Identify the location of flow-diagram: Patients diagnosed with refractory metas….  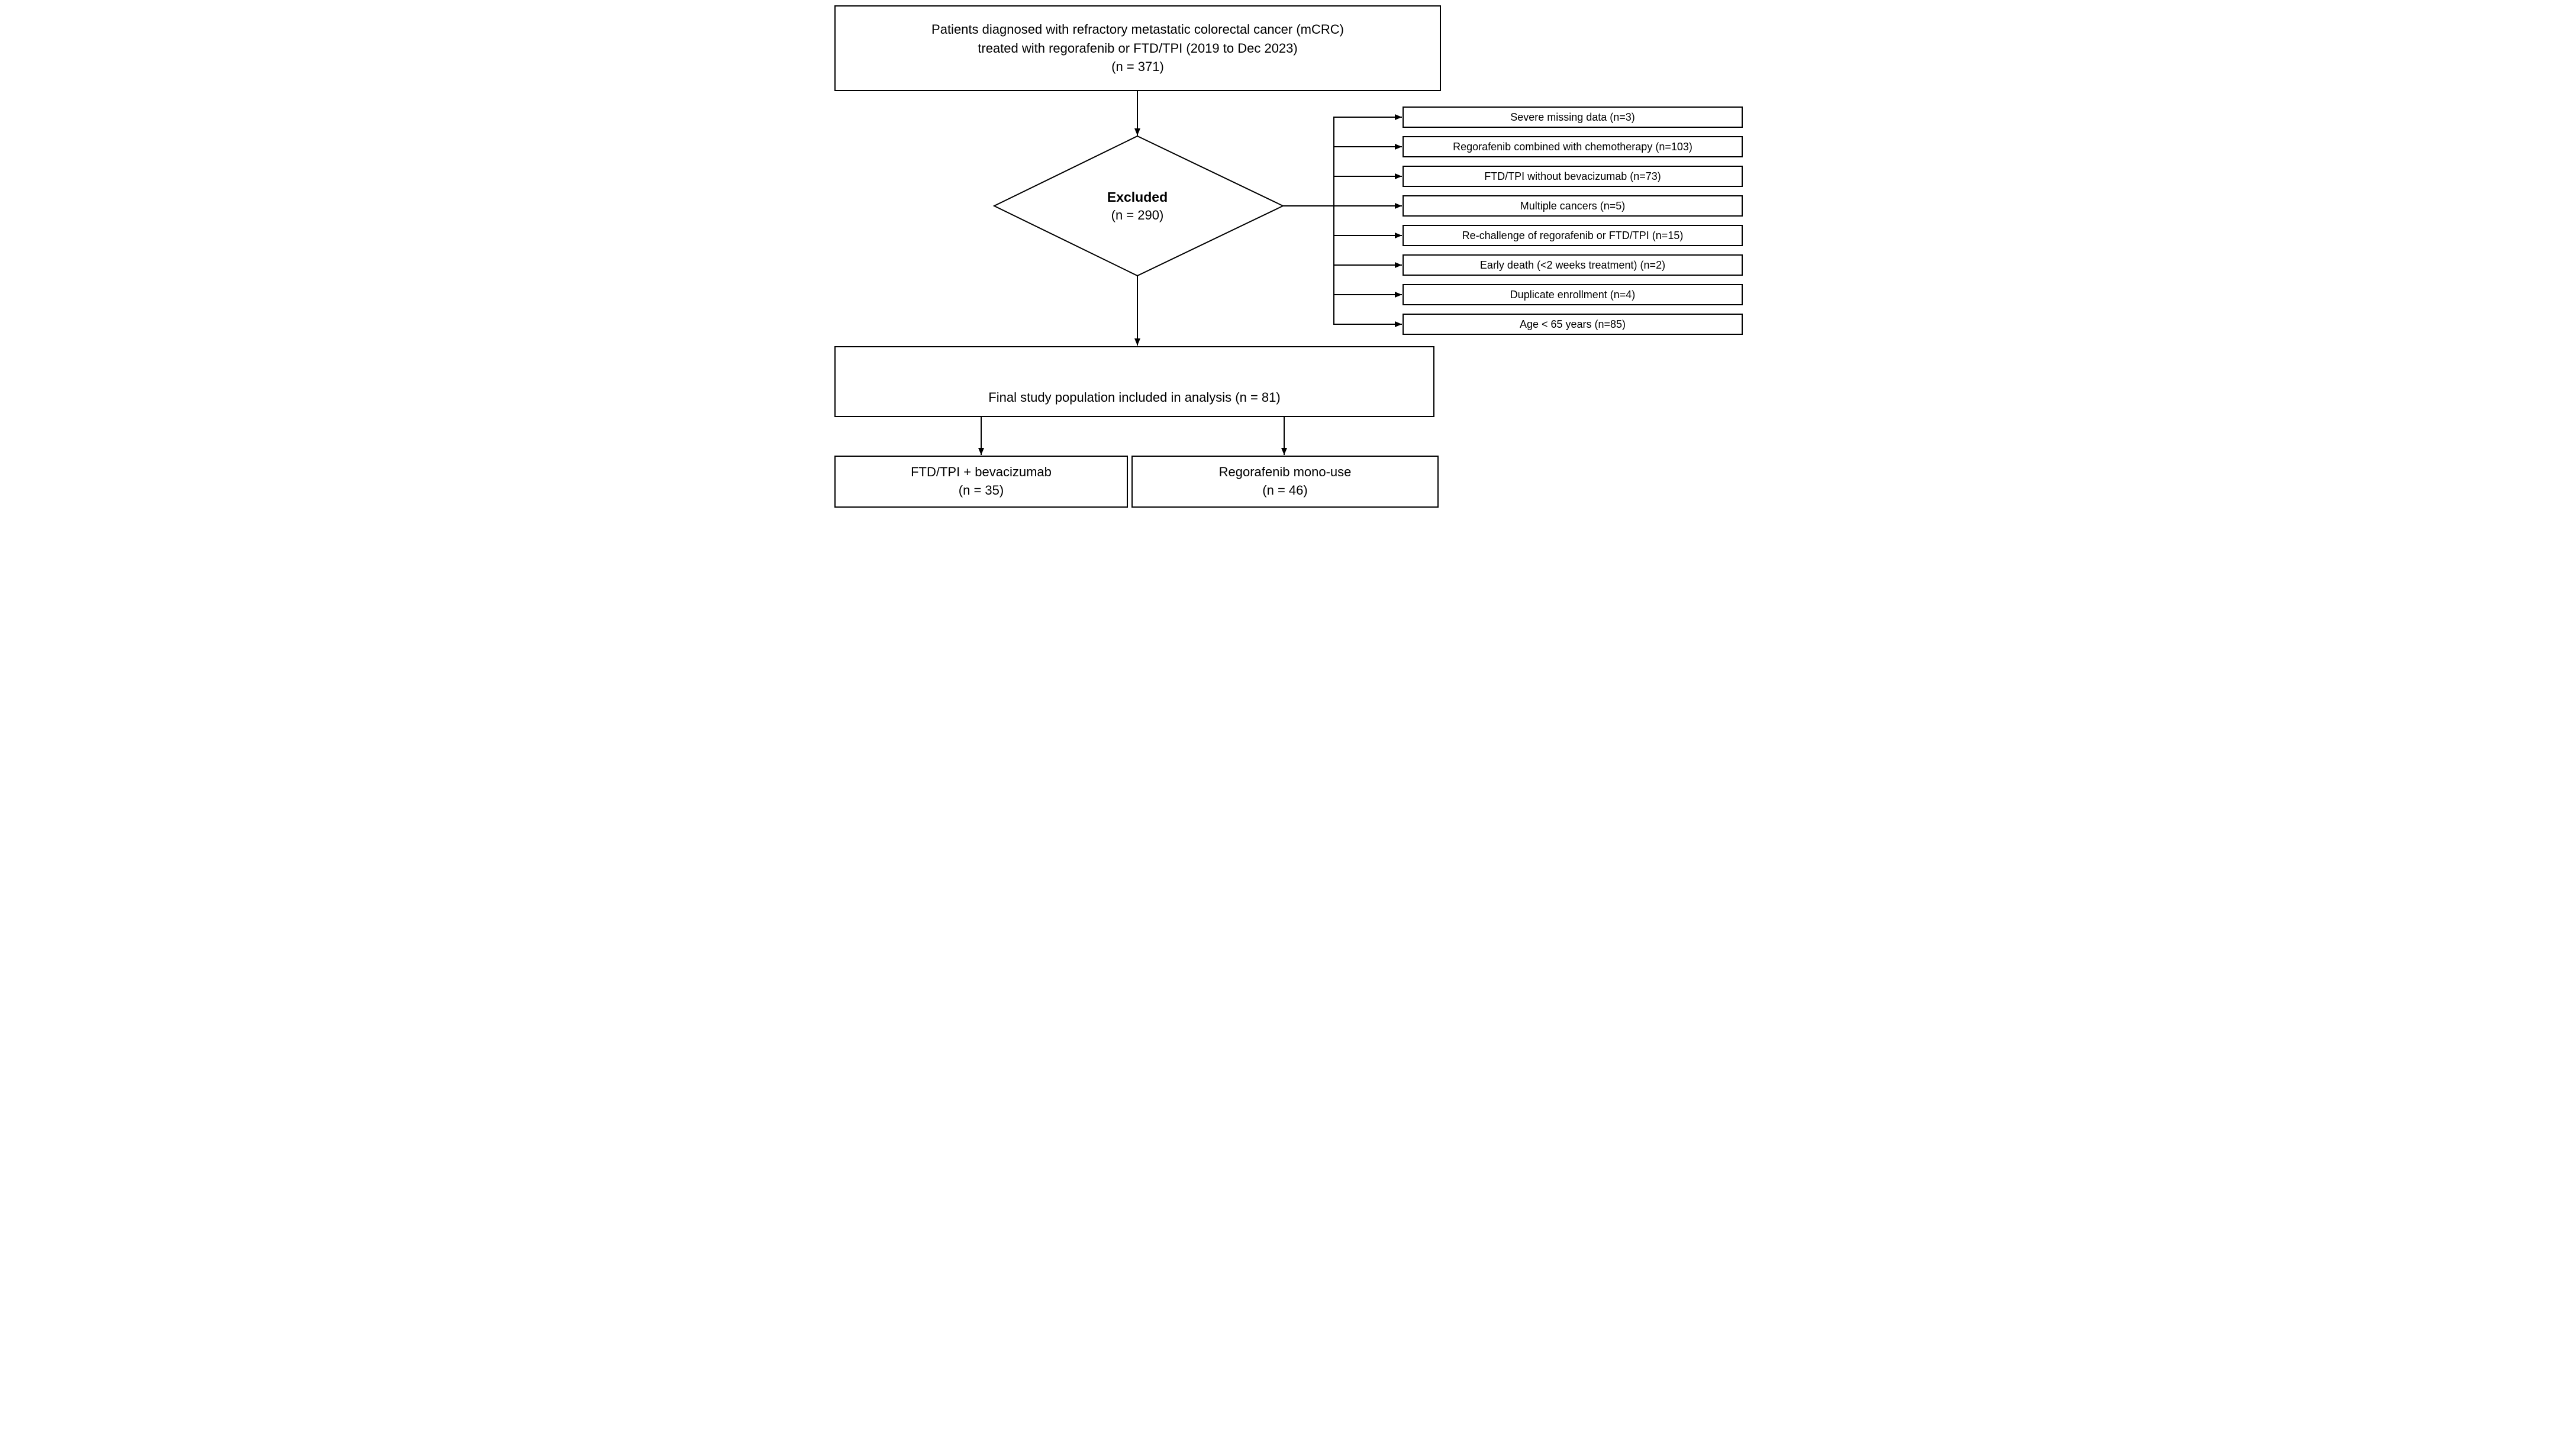
(1288, 256).